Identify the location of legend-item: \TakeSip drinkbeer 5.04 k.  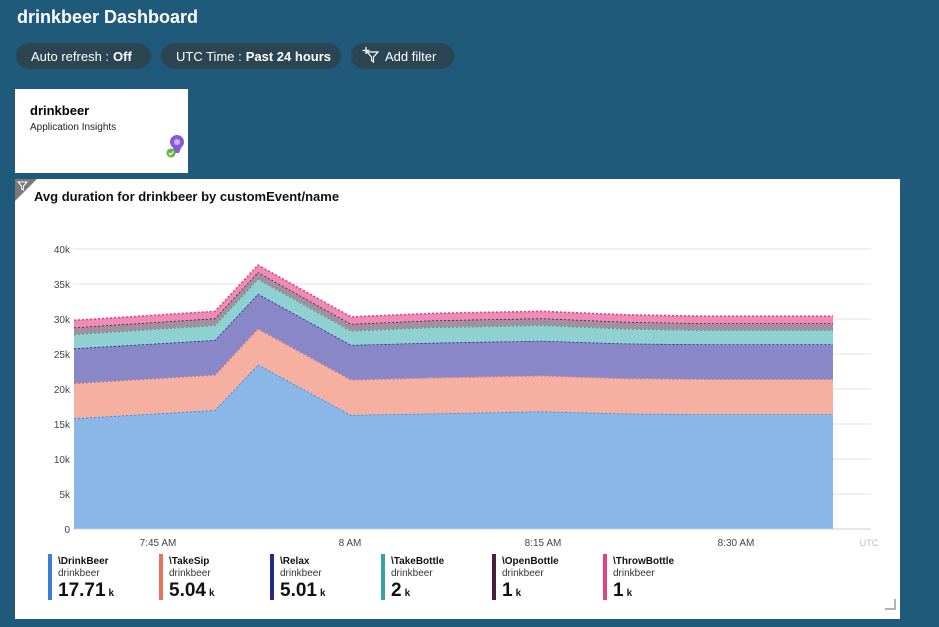
(214, 578).